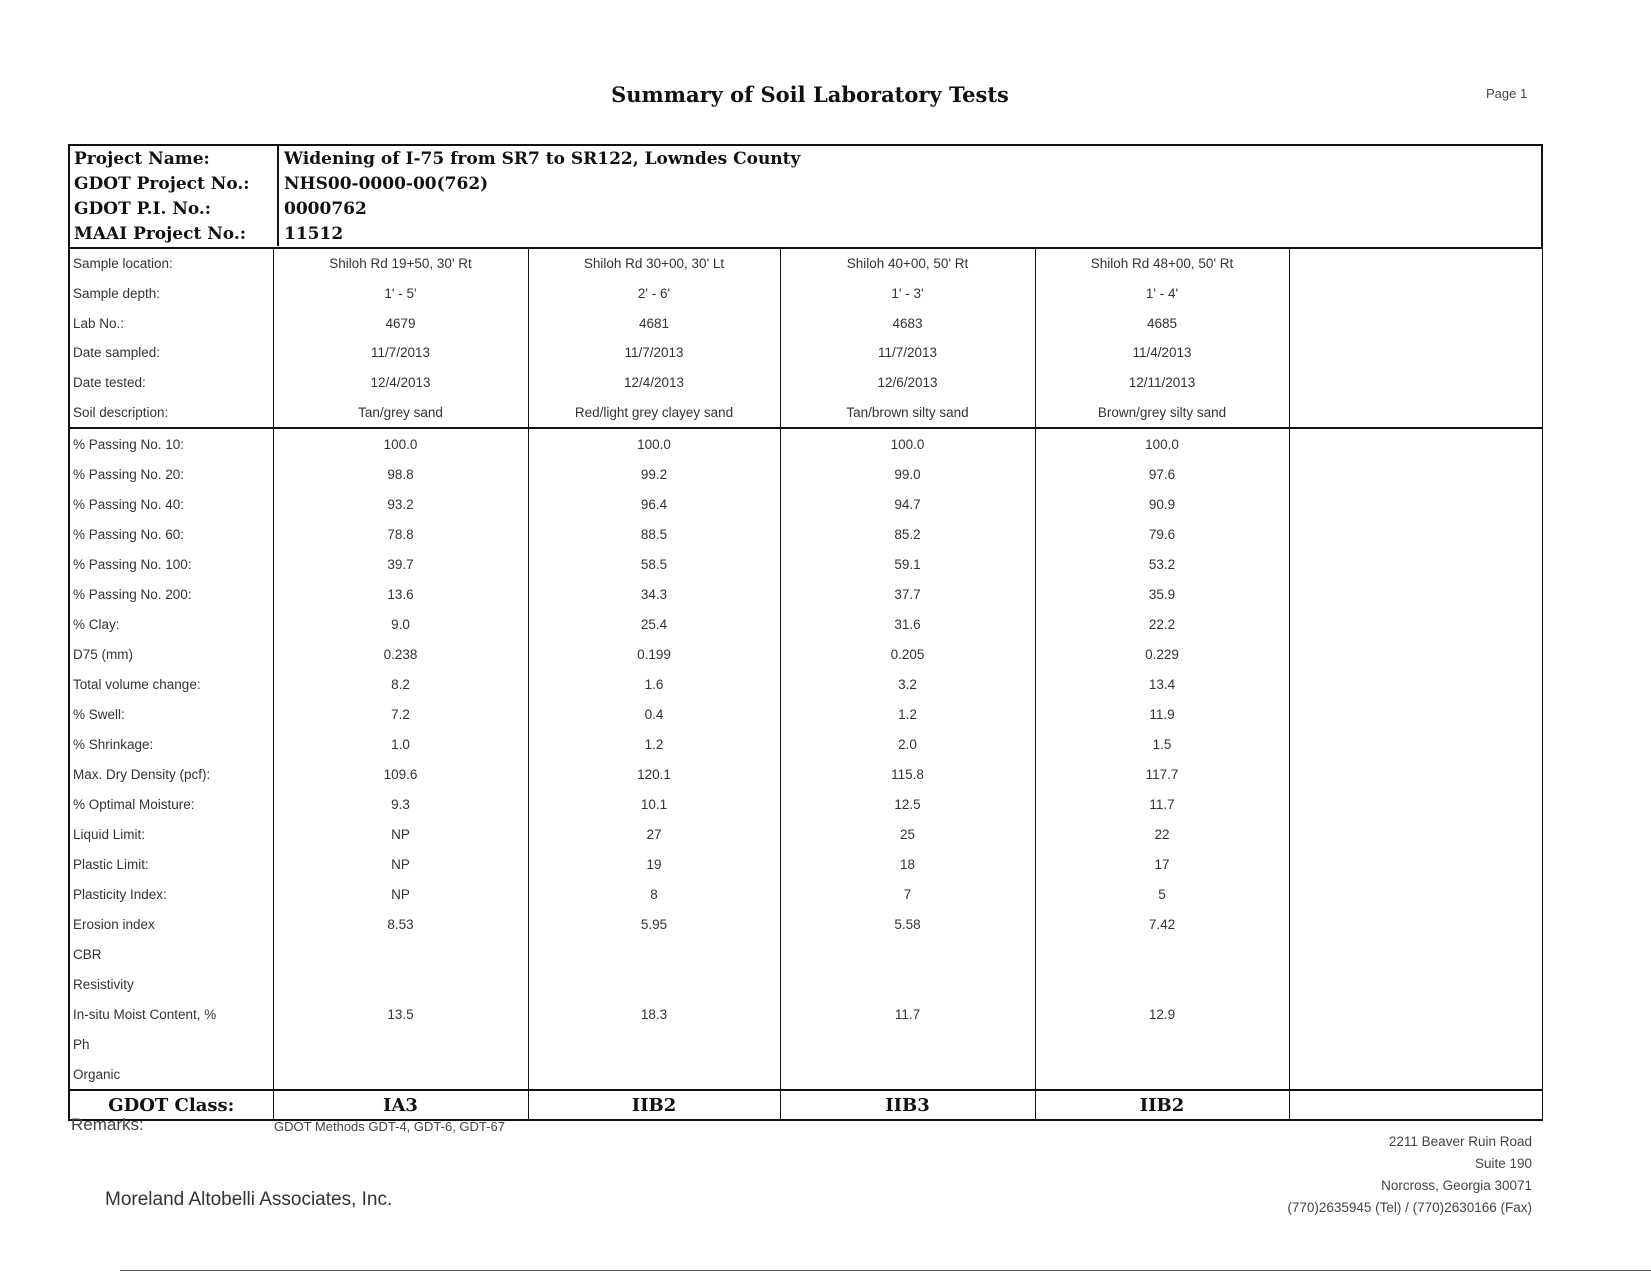 This screenshot has width=1651, height=1275. I want to click on cell-sample-1: 11/7/2013, so click(400, 353).